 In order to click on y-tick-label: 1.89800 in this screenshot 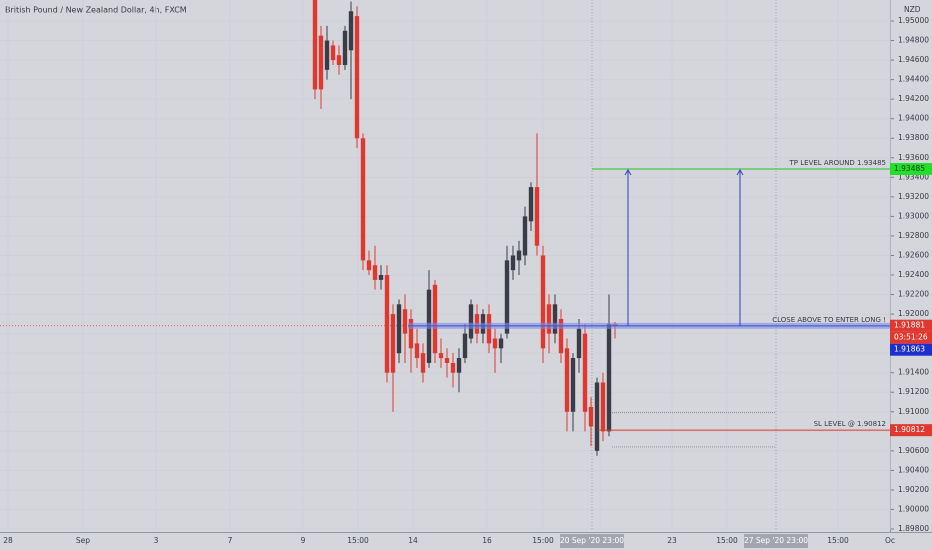, I will do `click(913, 528)`.